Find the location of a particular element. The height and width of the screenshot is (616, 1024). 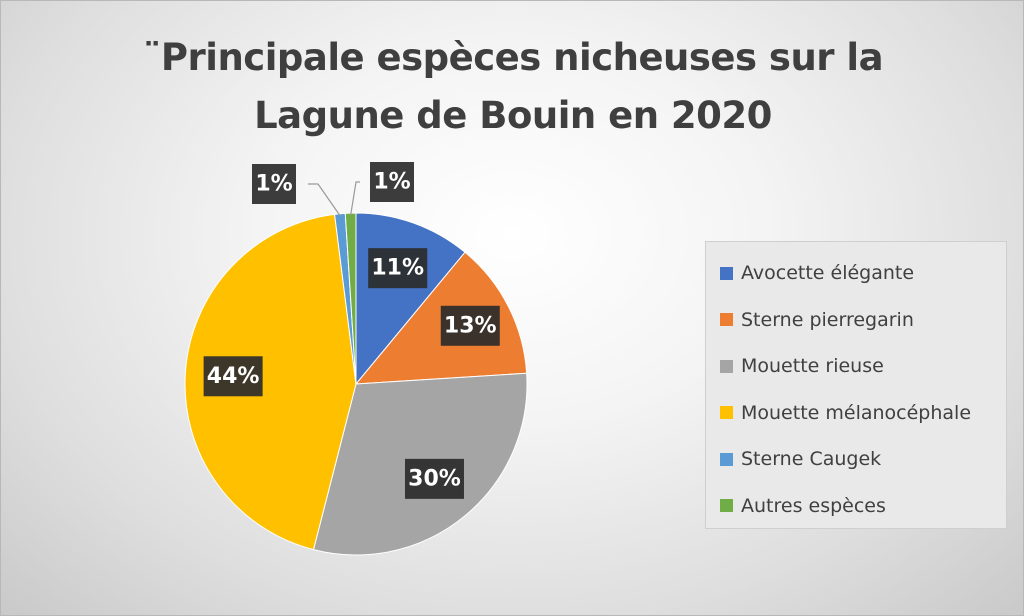

data-label-mouette-rieuse: 30% is located at coordinates (434, 478).